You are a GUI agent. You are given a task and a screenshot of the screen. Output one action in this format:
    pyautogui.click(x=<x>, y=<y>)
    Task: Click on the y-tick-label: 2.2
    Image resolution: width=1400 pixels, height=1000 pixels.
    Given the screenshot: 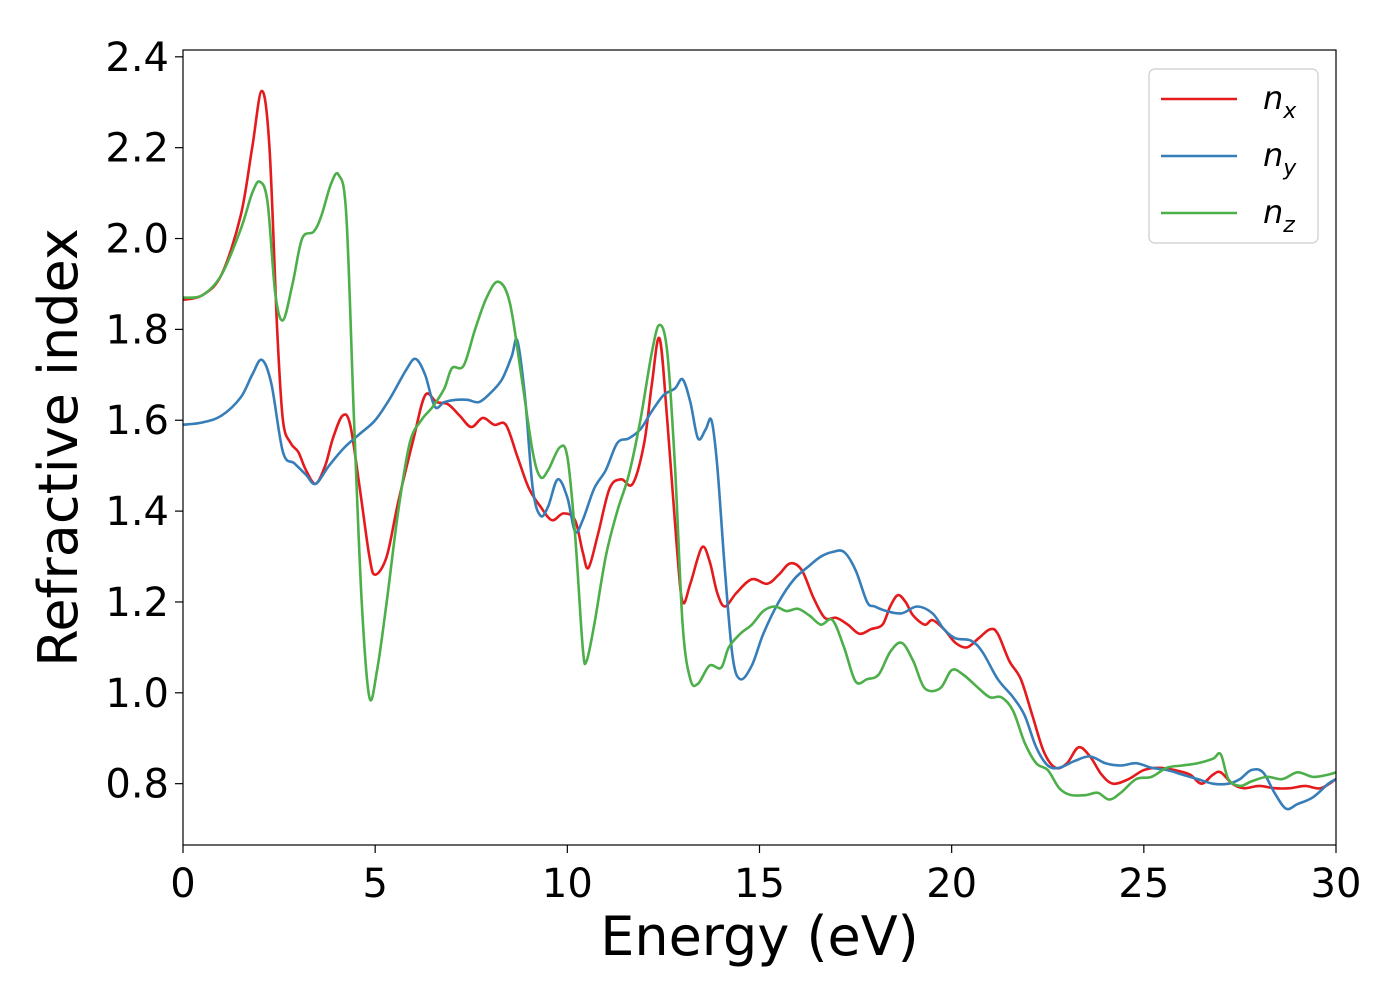 What is the action you would take?
    pyautogui.click(x=137, y=149)
    